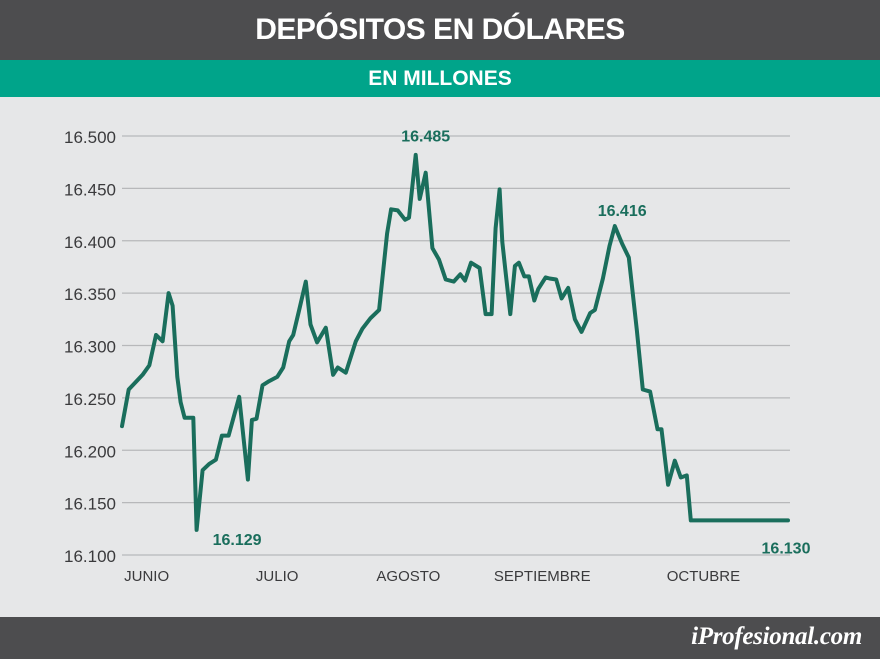  I want to click on y-tick-label: 16.100, so click(90, 556).